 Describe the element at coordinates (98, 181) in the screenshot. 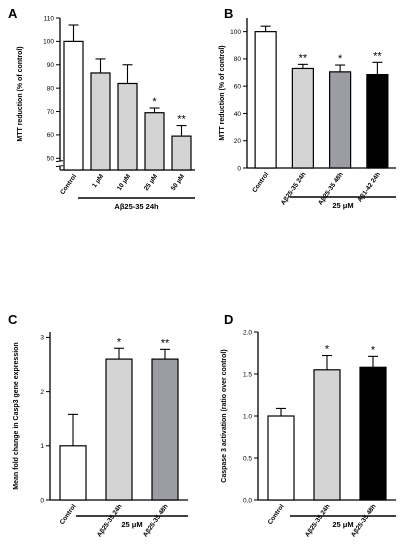

I see `category-label: 1 µM` at that location.